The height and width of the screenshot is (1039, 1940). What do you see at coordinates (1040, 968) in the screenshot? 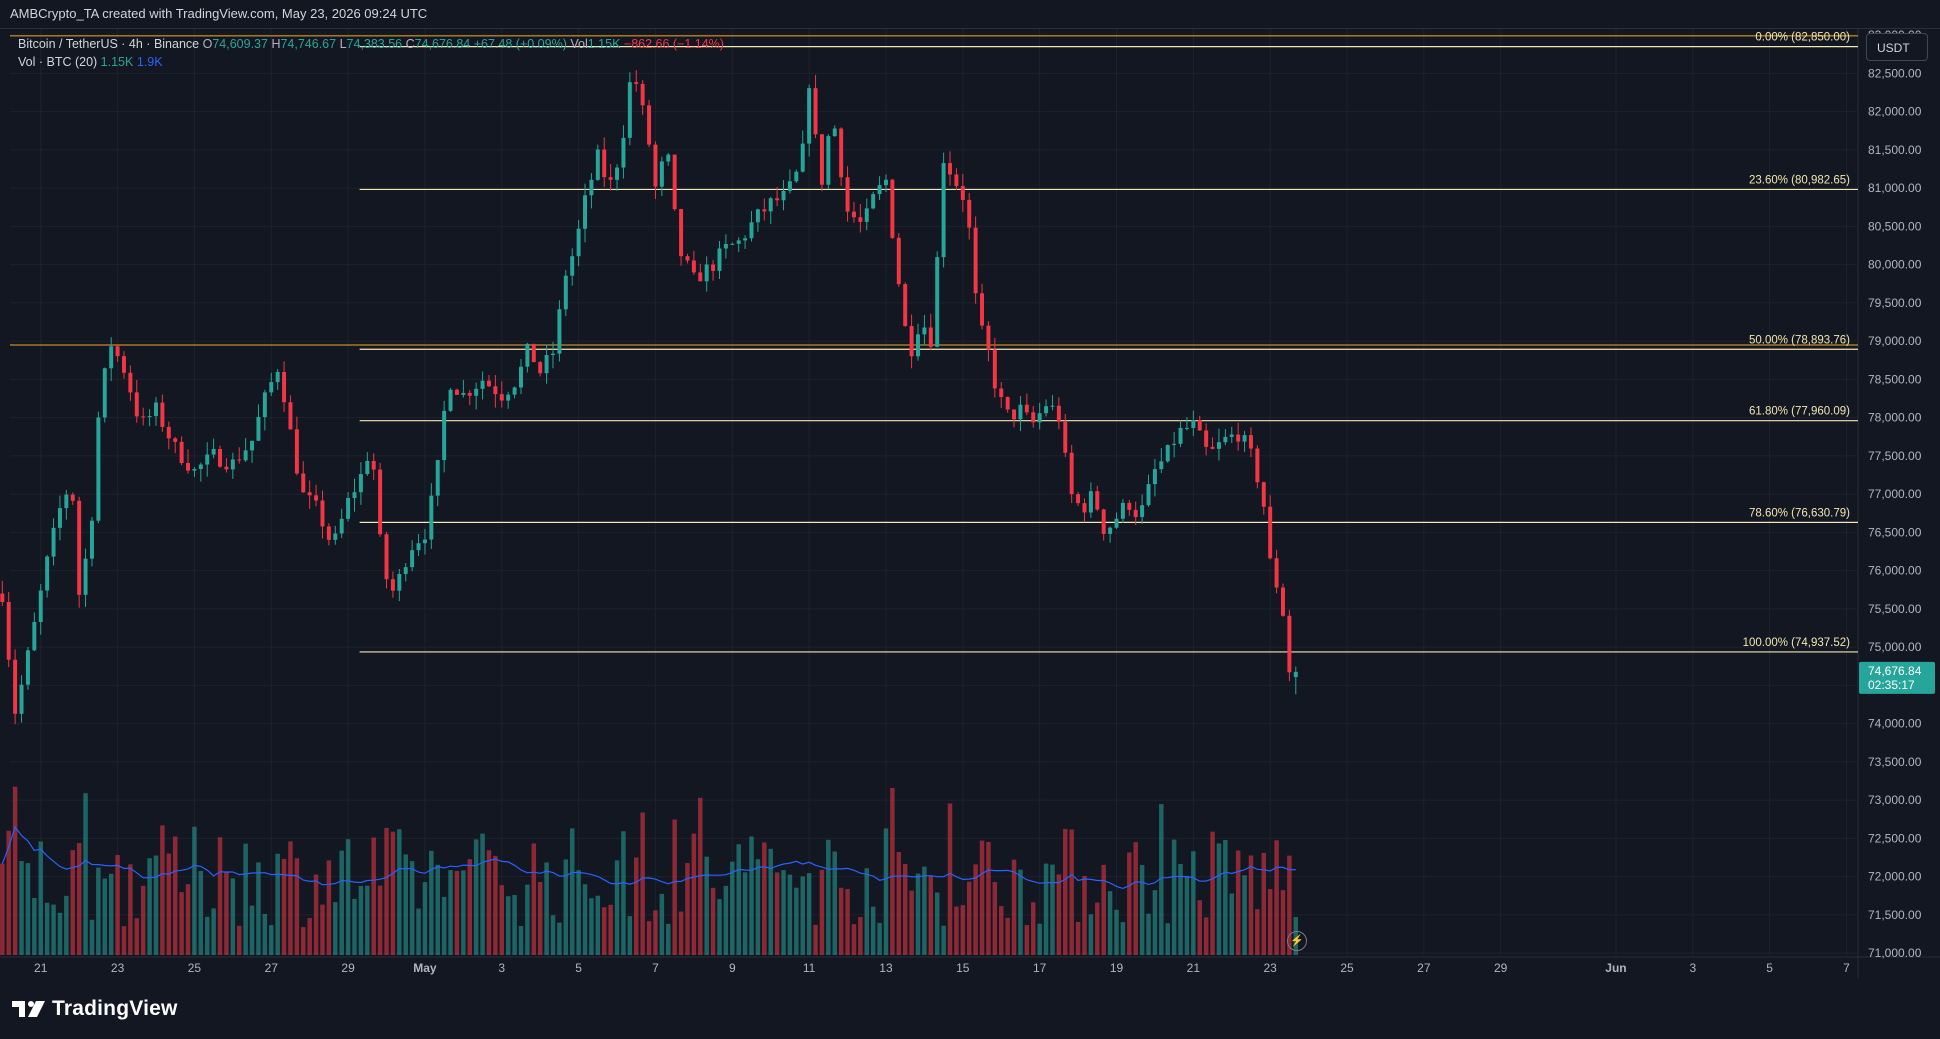
I see `x-axis-tick-label: 17` at bounding box center [1040, 968].